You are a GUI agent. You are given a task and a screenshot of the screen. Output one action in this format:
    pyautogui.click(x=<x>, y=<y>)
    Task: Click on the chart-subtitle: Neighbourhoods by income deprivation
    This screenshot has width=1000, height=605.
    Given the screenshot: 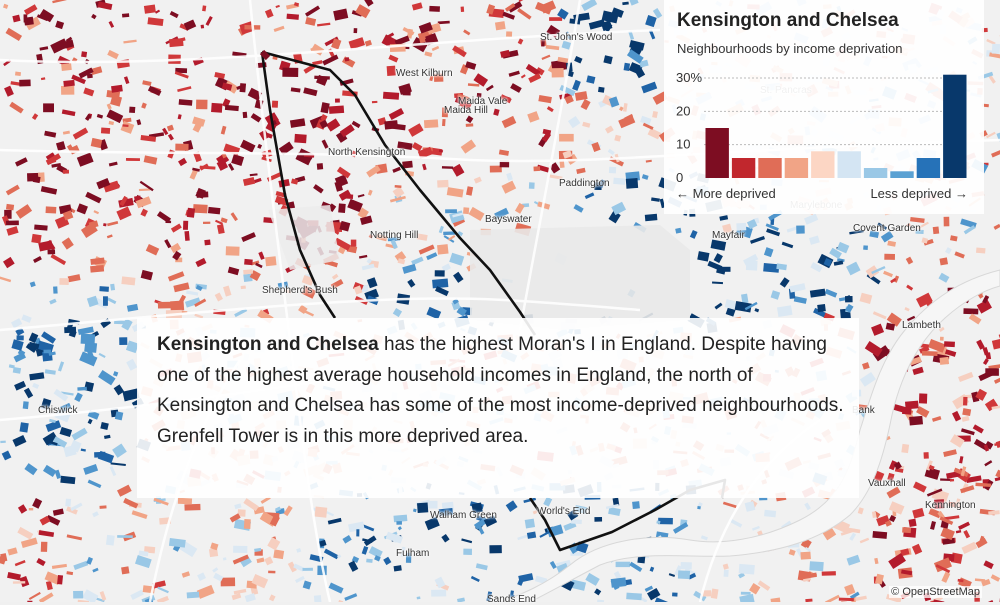 What is the action you would take?
    pyautogui.click(x=789, y=48)
    